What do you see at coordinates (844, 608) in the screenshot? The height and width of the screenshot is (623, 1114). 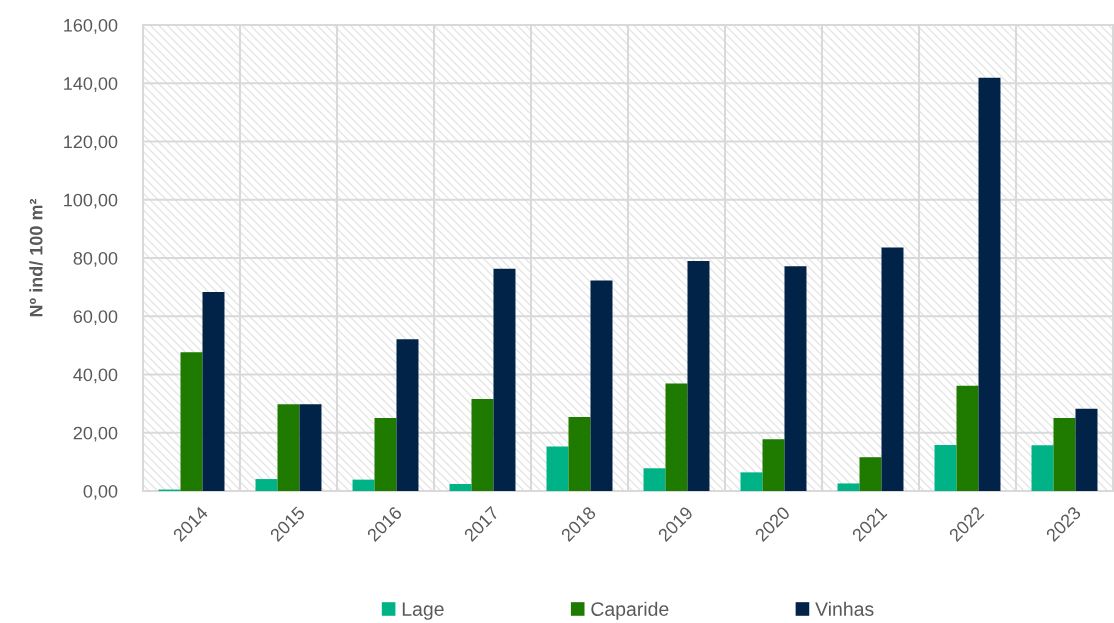 I see `legend-label: Vinhas` at bounding box center [844, 608].